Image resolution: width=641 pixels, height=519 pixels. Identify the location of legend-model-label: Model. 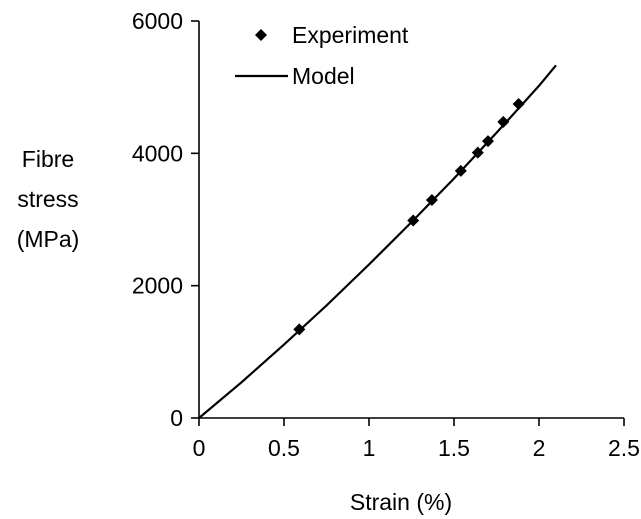
(323, 76).